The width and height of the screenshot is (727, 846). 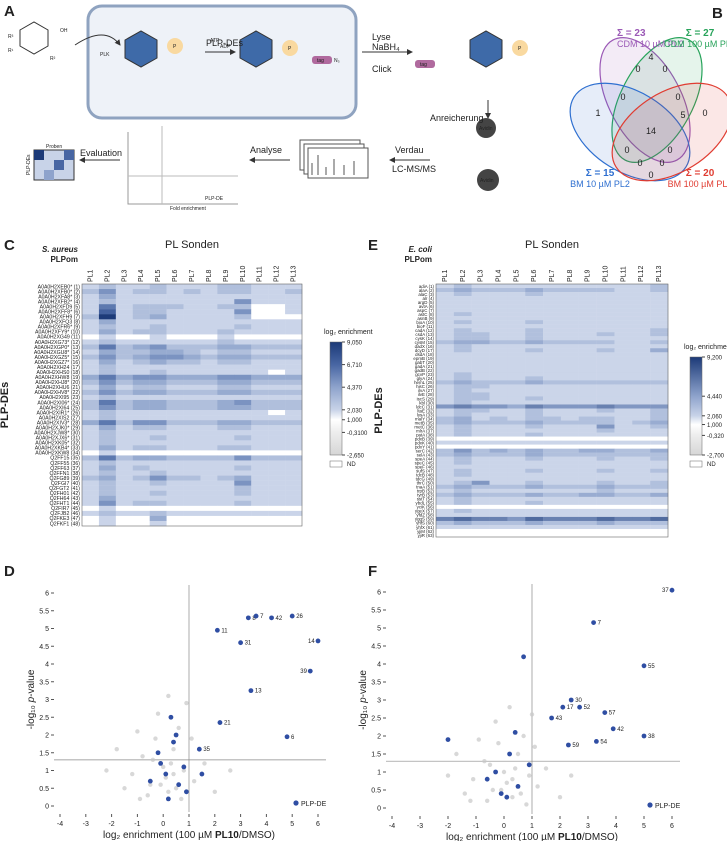 I want to click on label: Avidin, so click(x=486, y=129).